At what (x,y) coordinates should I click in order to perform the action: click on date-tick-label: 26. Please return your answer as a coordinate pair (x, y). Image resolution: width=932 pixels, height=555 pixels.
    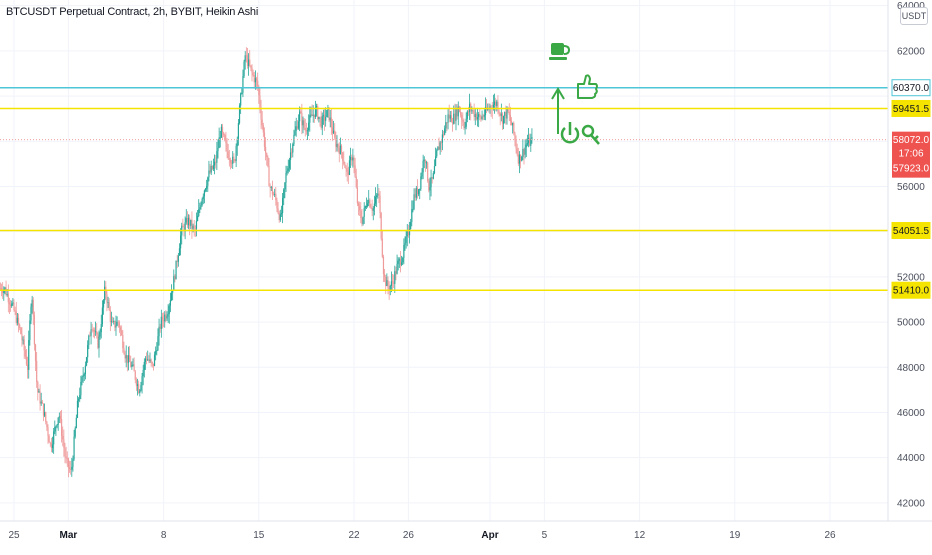
    Looking at the image, I should click on (409, 535).